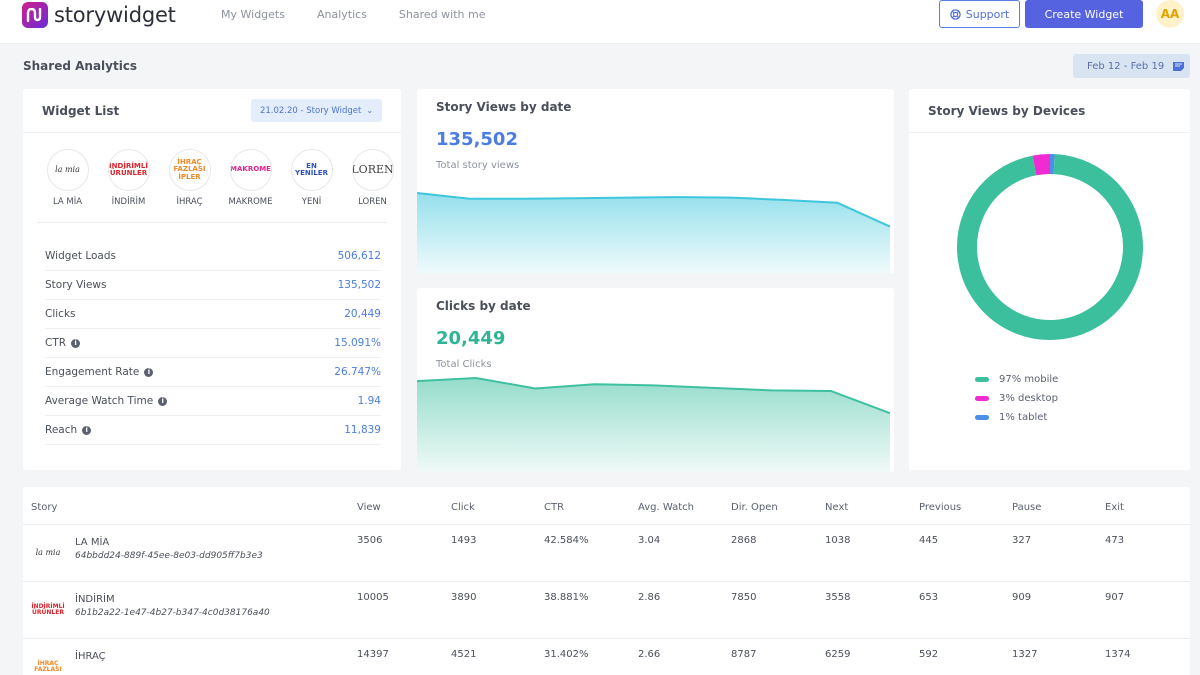 This screenshot has width=1200, height=675. I want to click on date-range-picker: Feb 12 - Feb 19, so click(1131, 66).